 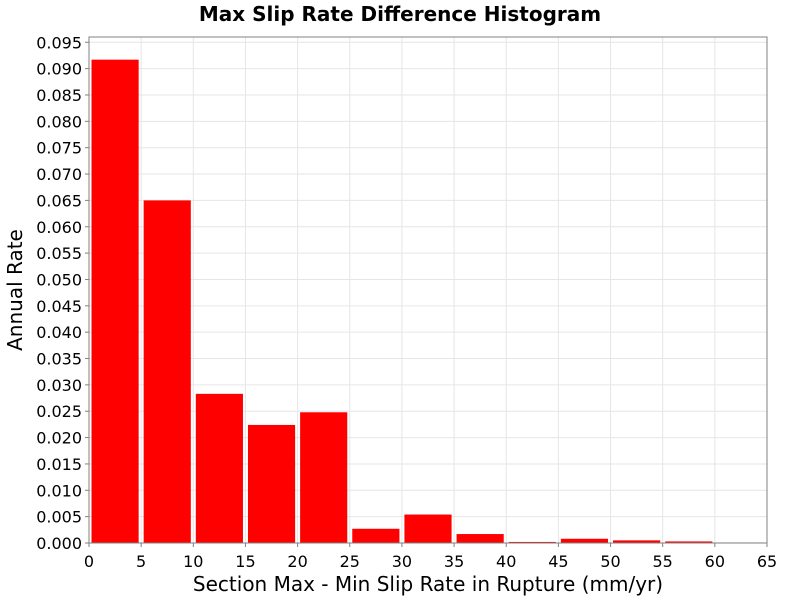 I want to click on y-tick-label: 0.090, so click(x=59, y=69).